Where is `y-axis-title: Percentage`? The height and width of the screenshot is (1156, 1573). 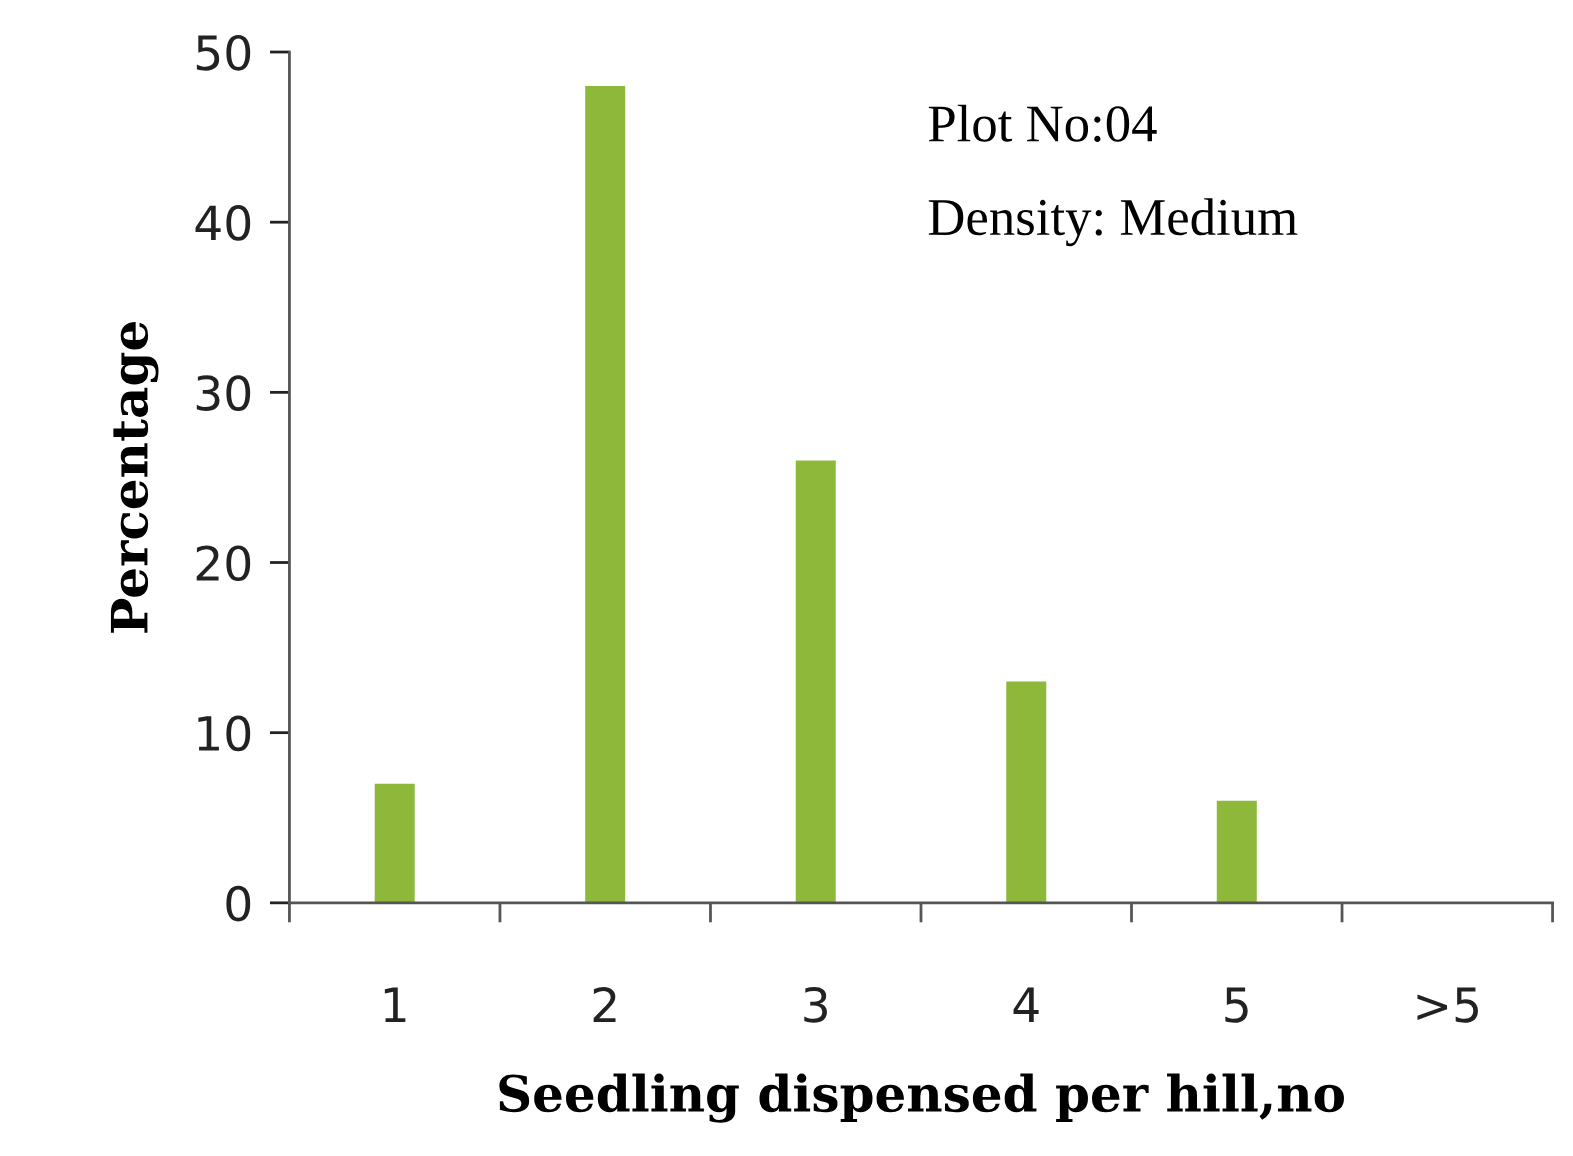
y-axis-title: Percentage is located at coordinates (134, 477).